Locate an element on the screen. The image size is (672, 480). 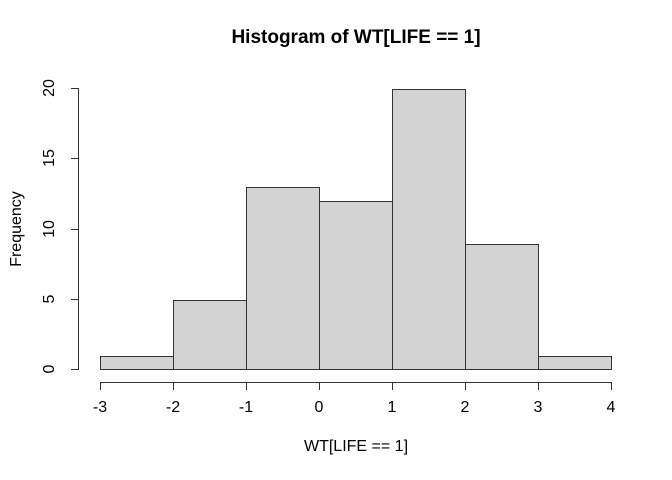
y-tick-label: 15 is located at coordinates (49, 158).